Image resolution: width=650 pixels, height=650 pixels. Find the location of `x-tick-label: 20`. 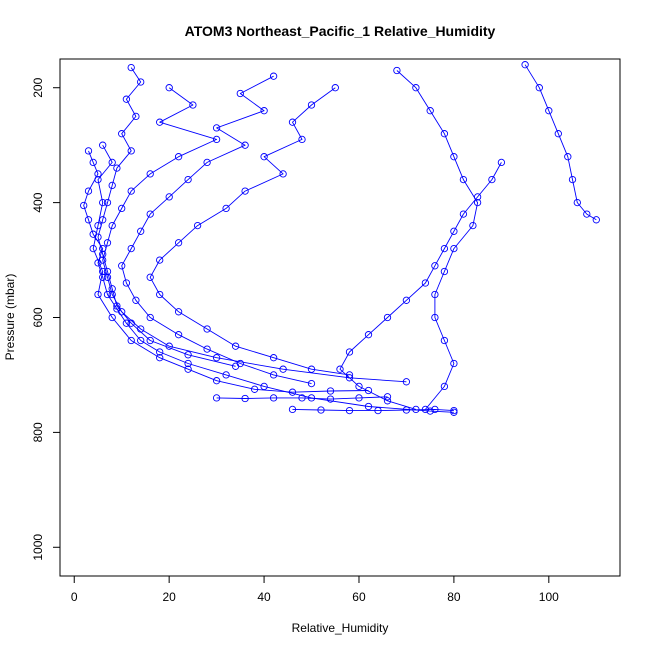

x-tick-label: 20 is located at coordinates (169, 597).